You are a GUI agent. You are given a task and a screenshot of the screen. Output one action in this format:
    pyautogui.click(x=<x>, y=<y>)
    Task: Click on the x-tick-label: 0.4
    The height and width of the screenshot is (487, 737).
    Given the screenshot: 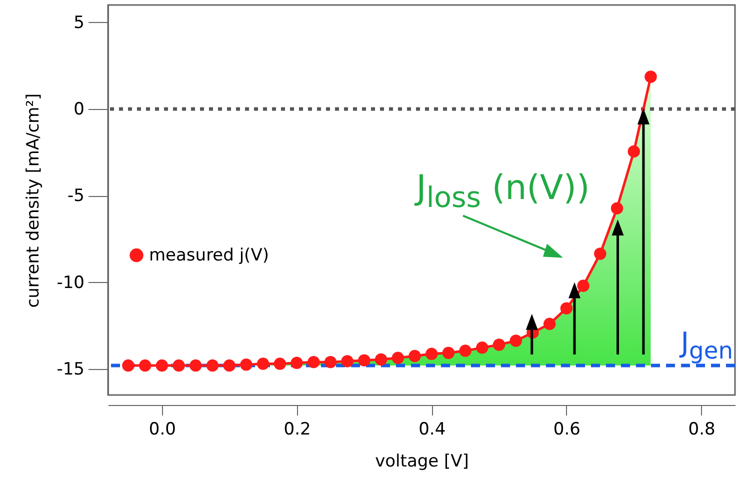 What is the action you would take?
    pyautogui.click(x=432, y=430)
    